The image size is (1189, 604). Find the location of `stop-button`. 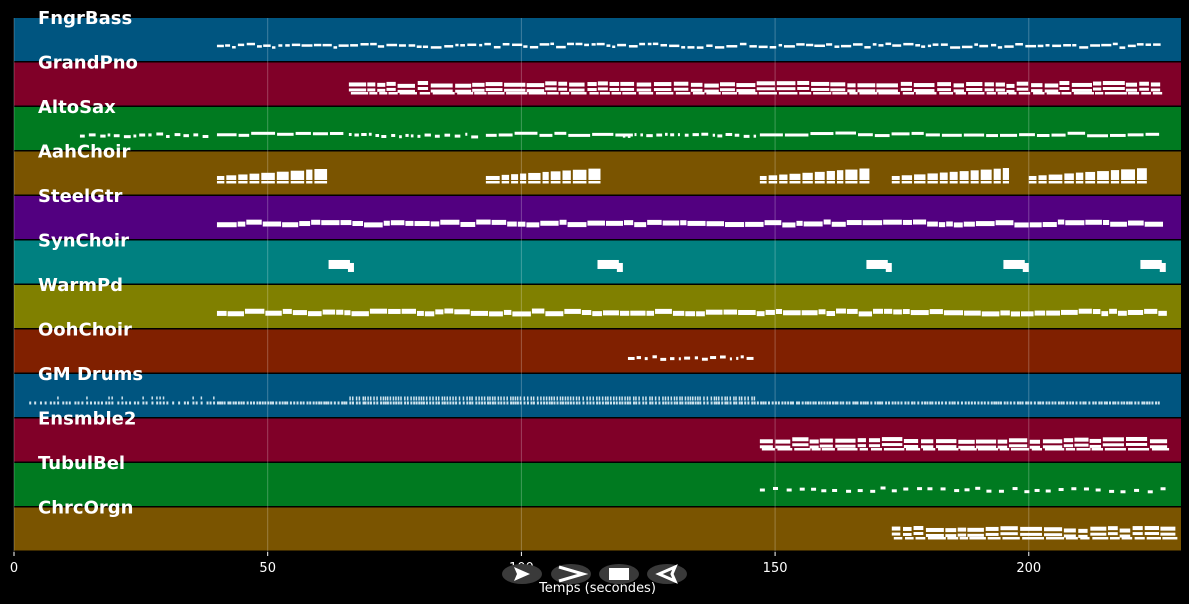

stop-button is located at coordinates (619, 574).